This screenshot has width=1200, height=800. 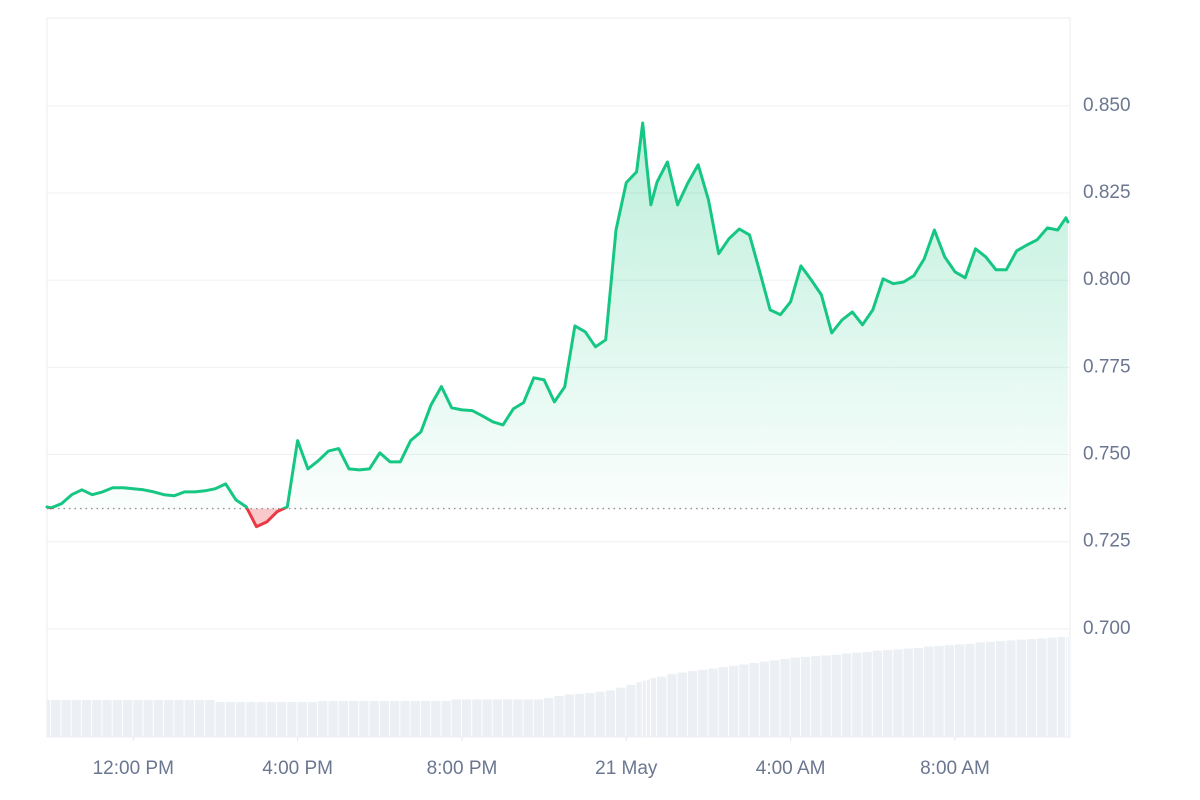 What do you see at coordinates (1107, 105) in the screenshot?
I see `y-tick-label: 0.850` at bounding box center [1107, 105].